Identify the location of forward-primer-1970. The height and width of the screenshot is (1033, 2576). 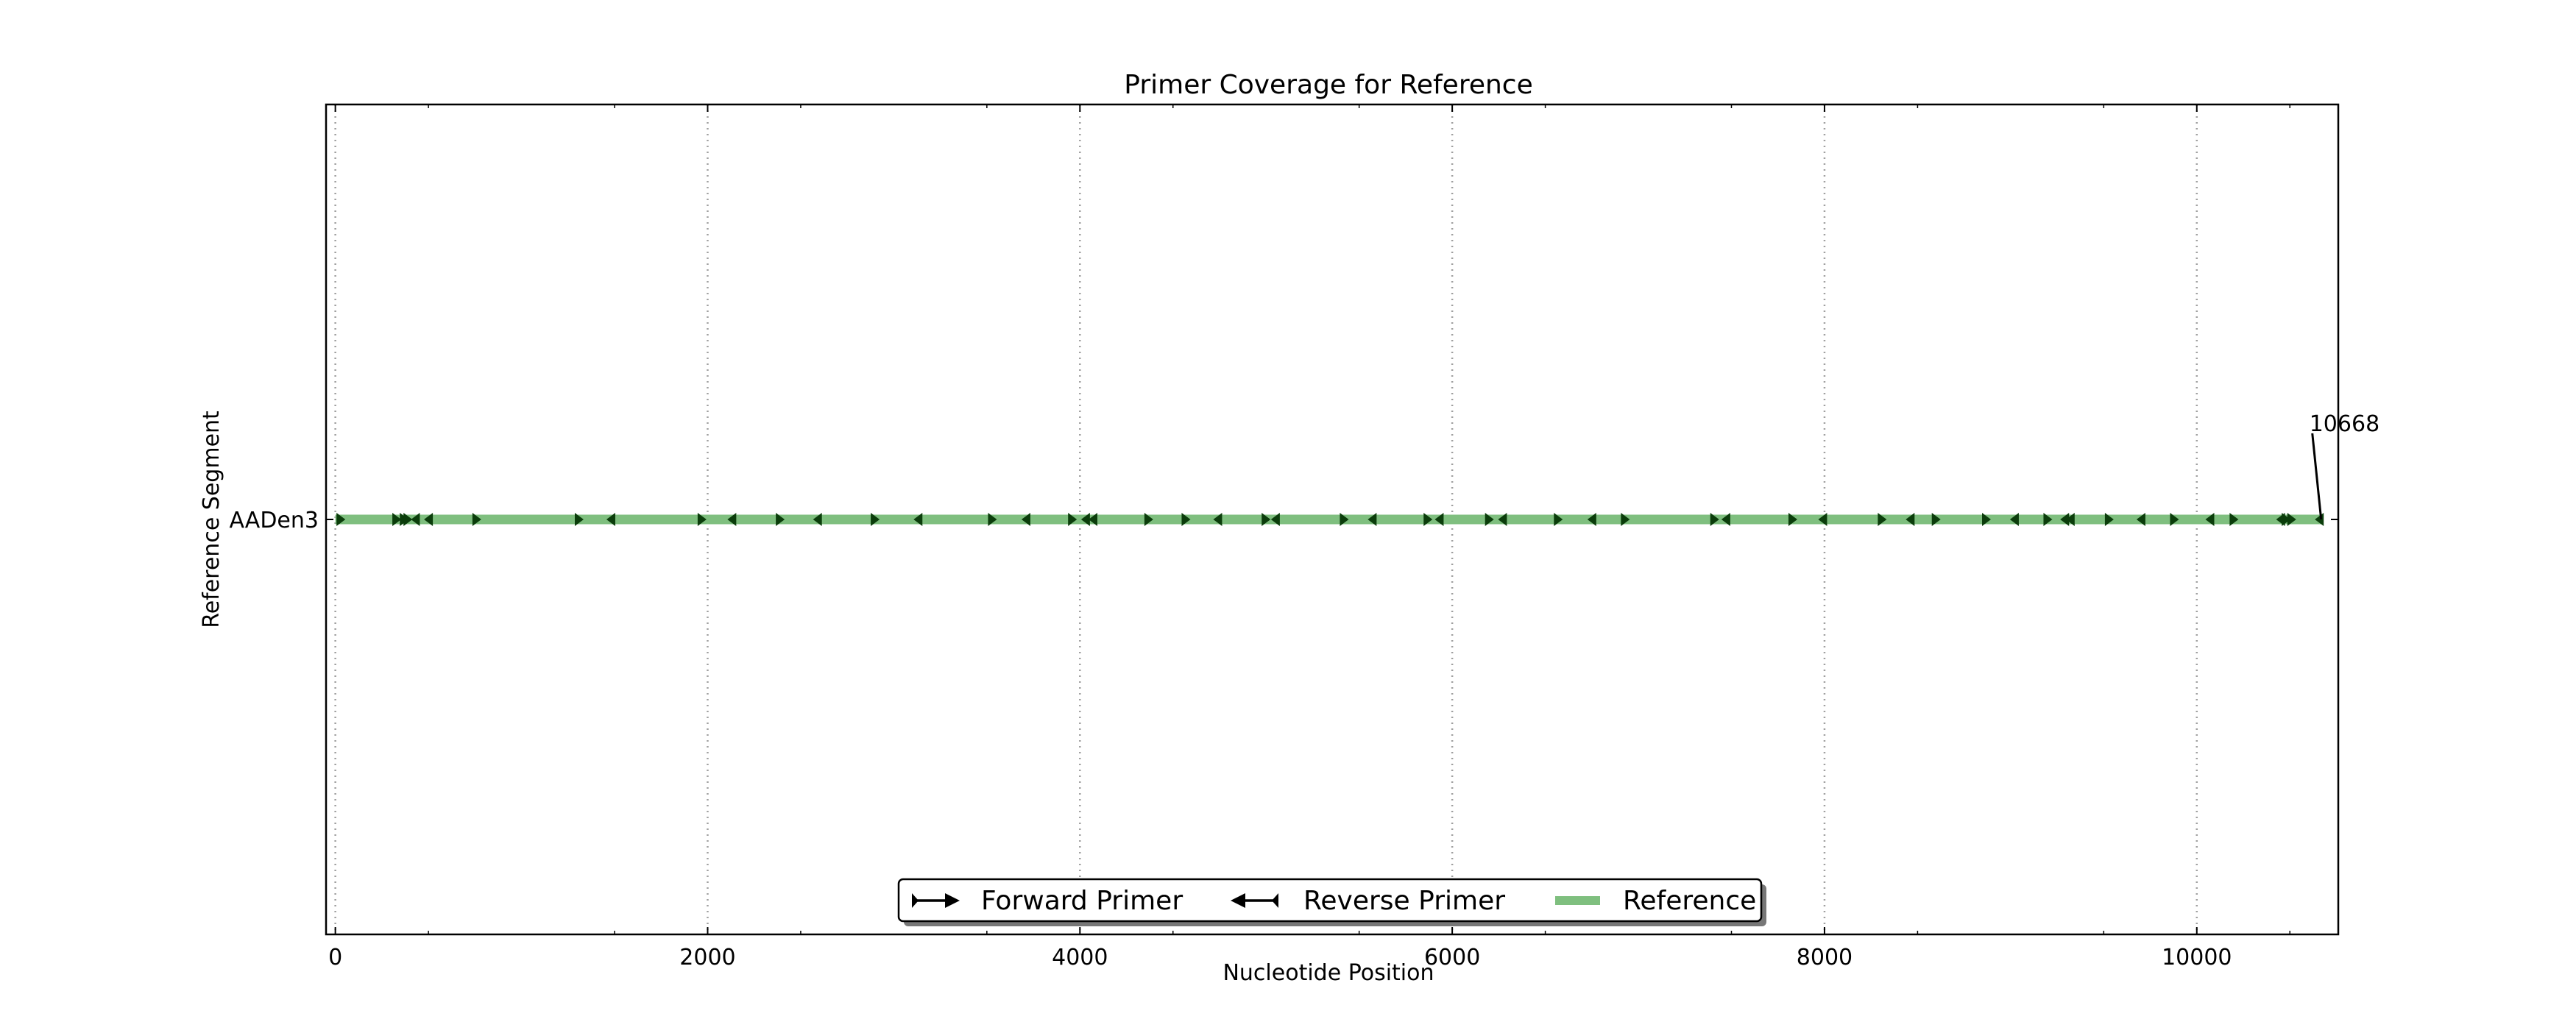
(702, 519).